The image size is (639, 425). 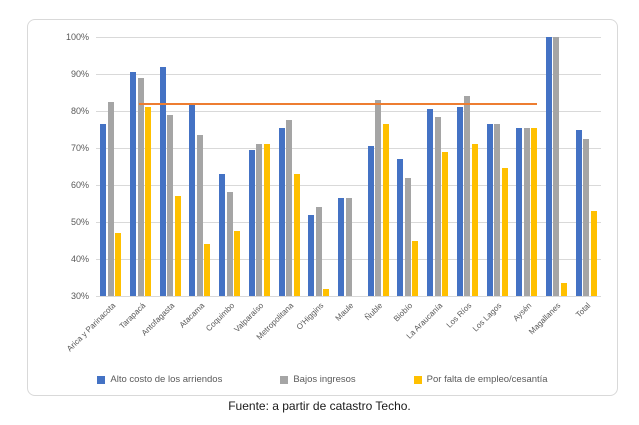 I want to click on legend-item: Por falta de empleo/cesantía, so click(x=480, y=379).